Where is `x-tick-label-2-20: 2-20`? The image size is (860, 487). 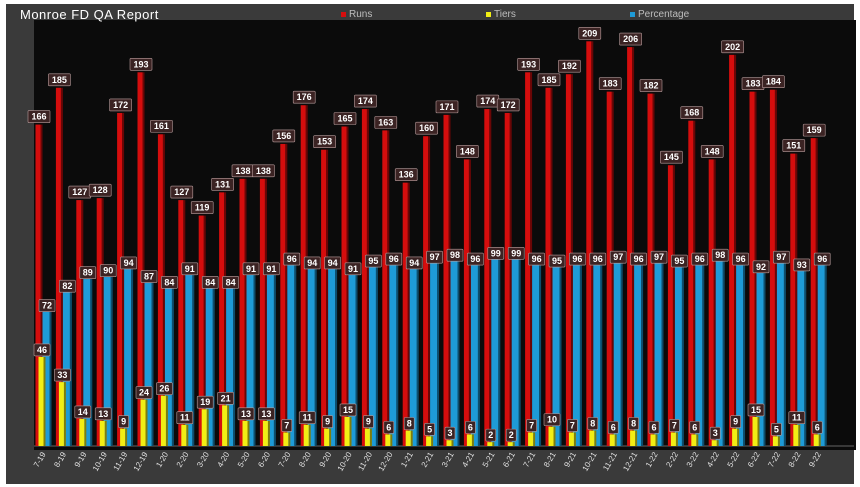 x-tick-label-2-20: 2-20 is located at coordinates (183, 459).